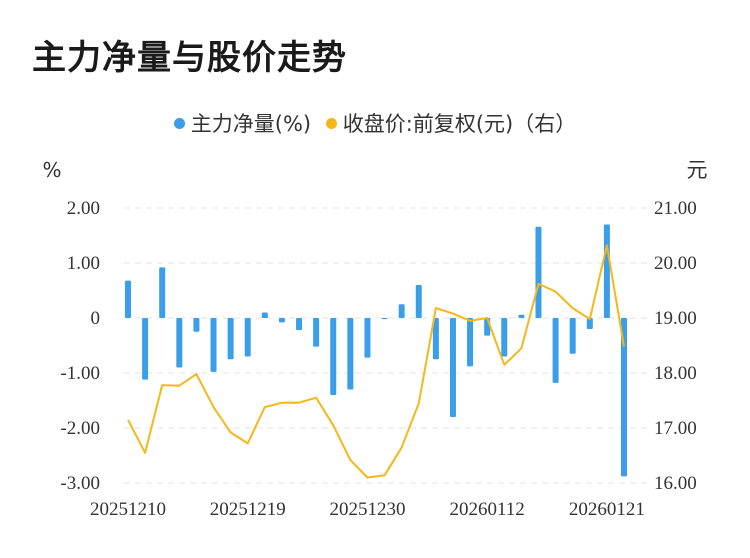 The image size is (750, 558). I want to click on legend-item-close-price: 收盘价:前复权(元)（右）, so click(451, 123).